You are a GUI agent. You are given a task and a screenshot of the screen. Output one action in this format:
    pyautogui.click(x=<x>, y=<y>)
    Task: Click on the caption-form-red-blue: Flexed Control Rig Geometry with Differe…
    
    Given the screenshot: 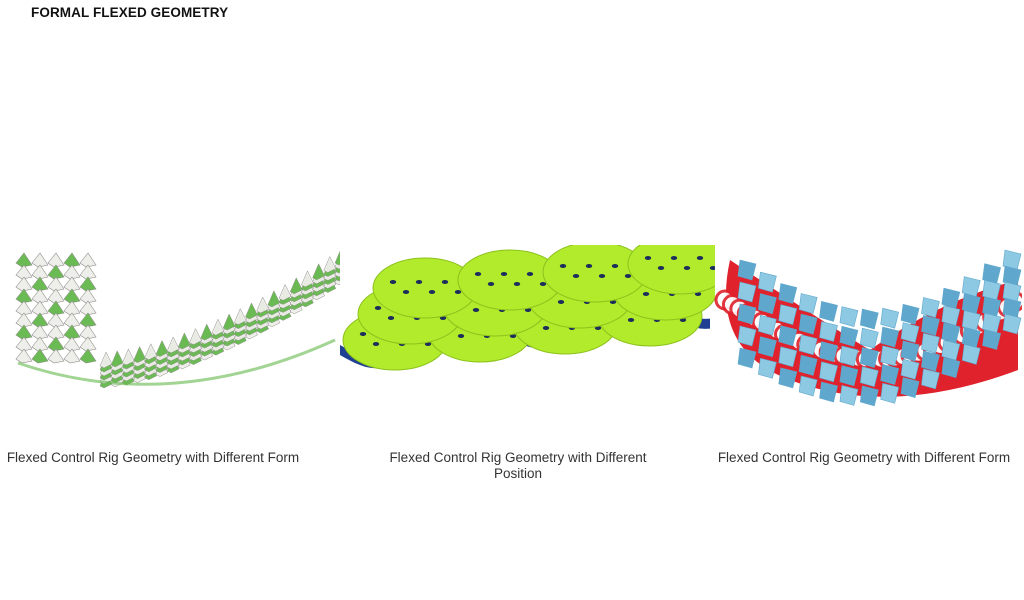 What is the action you would take?
    pyautogui.click(x=864, y=458)
    